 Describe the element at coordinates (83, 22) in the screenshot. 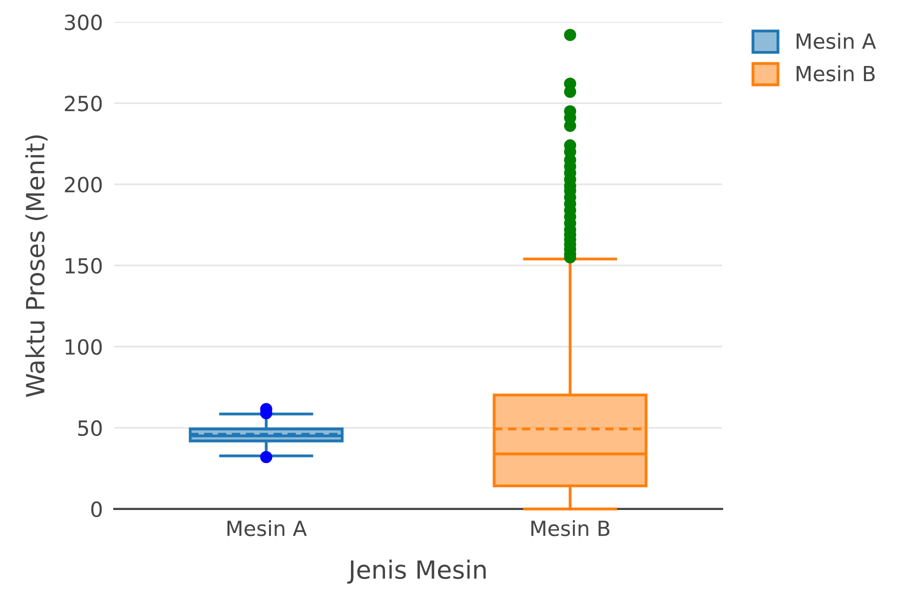

I see `y-tick-label: 300` at that location.